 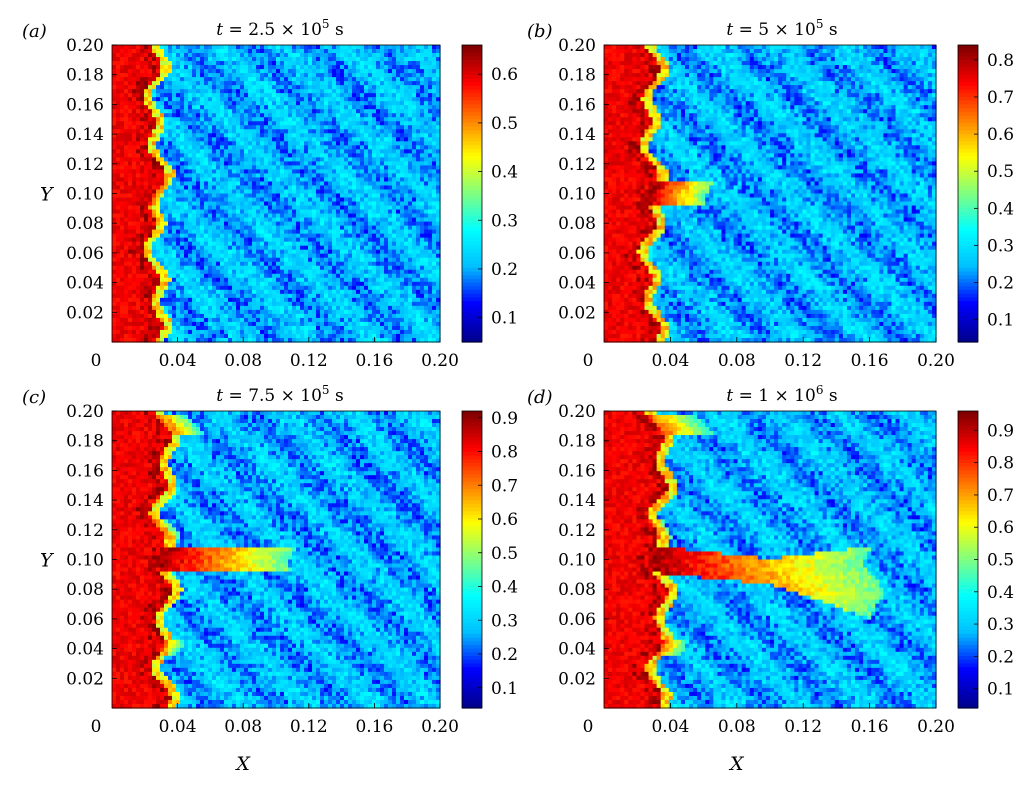 What do you see at coordinates (540, 397) in the screenshot?
I see `panel-label: (d)` at bounding box center [540, 397].